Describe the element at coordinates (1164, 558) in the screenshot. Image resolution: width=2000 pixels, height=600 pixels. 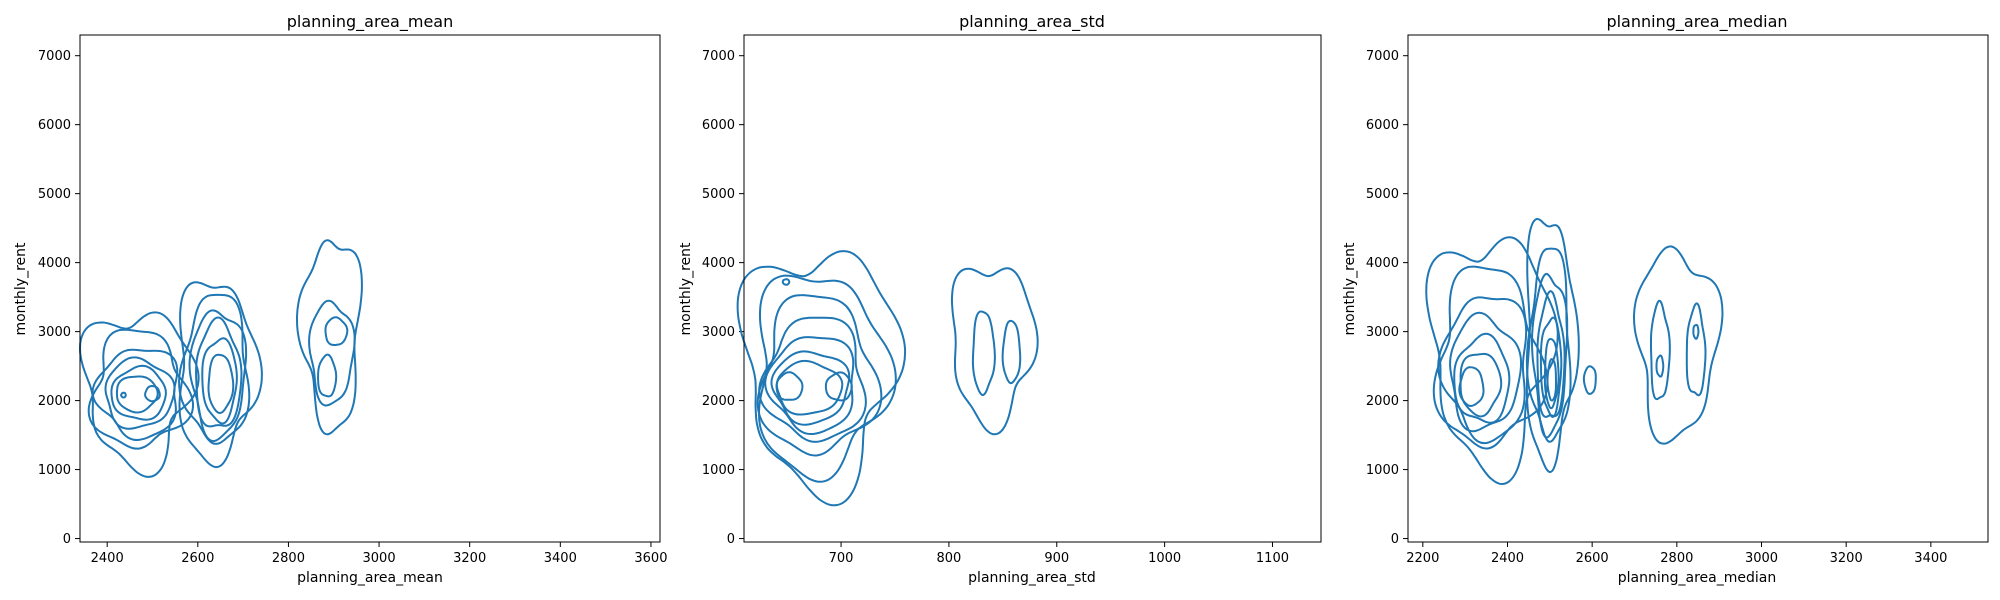
I see `x-tick-label: 1000` at that location.